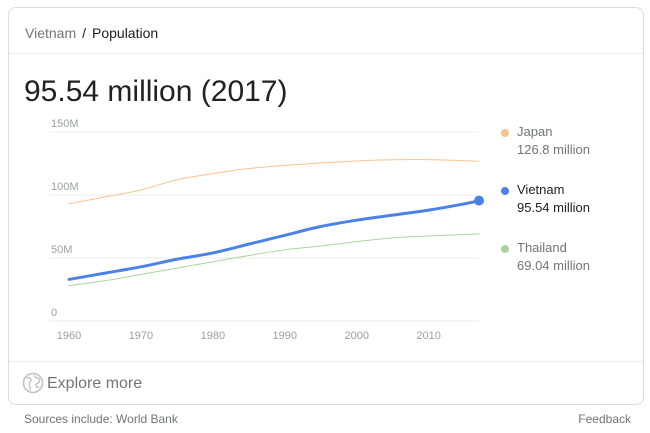 This screenshot has height=433, width=650. Describe the element at coordinates (505, 133) in the screenshot. I see `legend-dot-japan` at that location.